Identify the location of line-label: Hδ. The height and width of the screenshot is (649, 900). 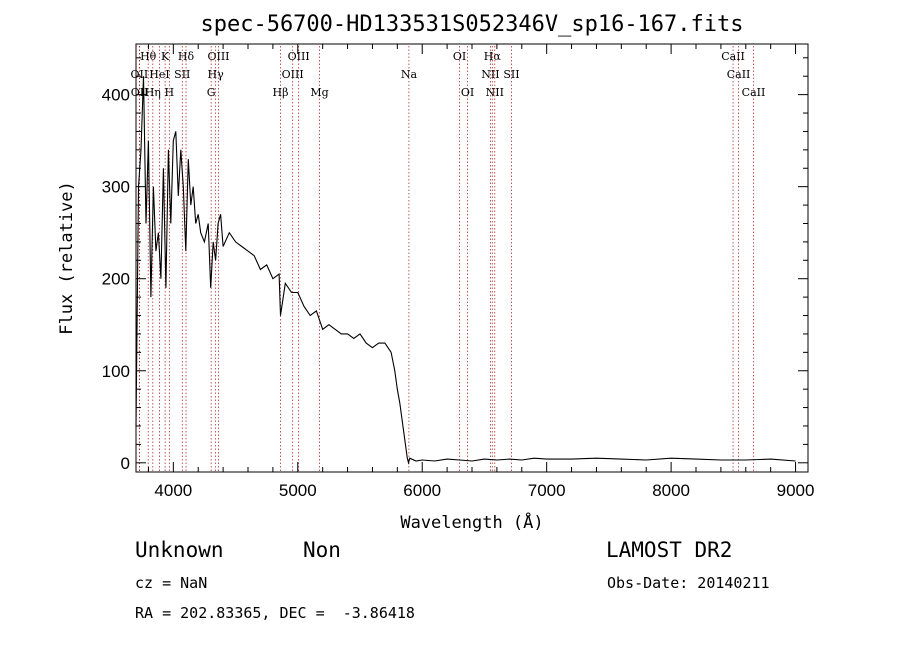
(186, 56).